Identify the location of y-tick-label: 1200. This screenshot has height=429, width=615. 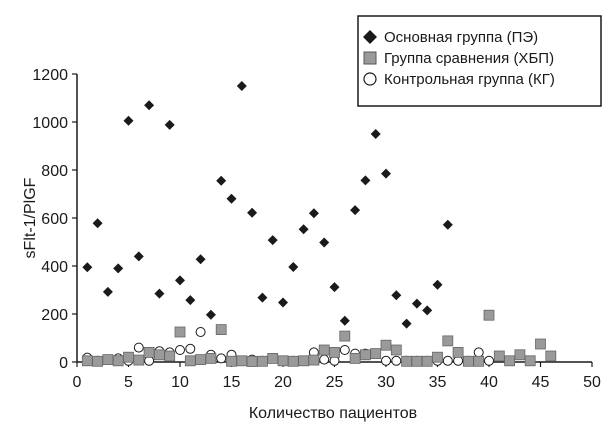
(50, 75).